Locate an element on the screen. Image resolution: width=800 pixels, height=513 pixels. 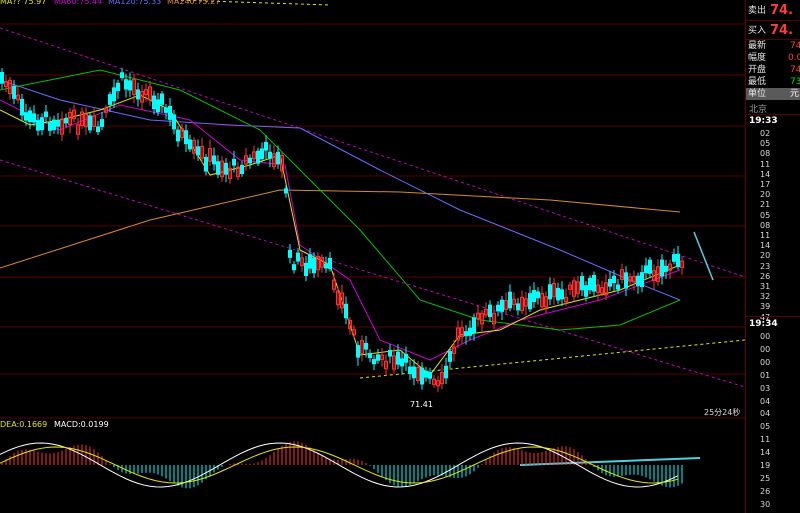
city-label: 北京 is located at coordinates (758, 110).